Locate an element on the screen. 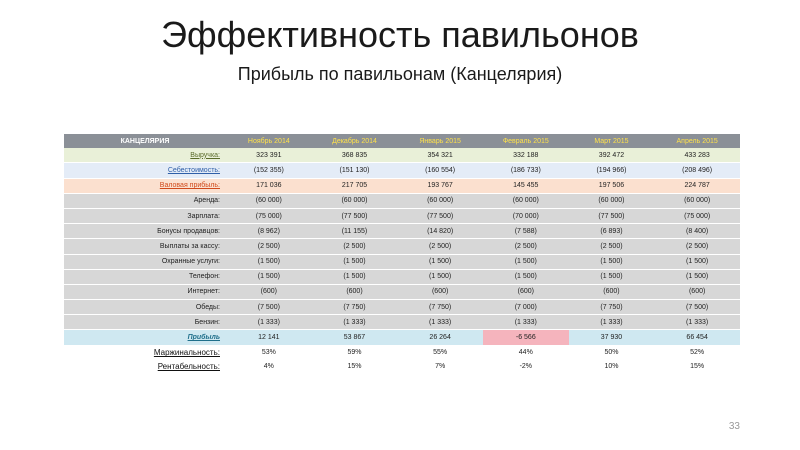  table-cell: -6 566 is located at coordinates (525, 337).